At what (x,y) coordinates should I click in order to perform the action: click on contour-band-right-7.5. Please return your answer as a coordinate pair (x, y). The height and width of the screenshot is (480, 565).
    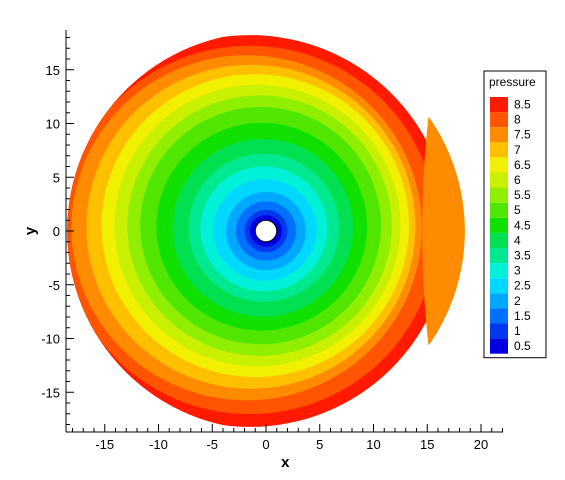
    Looking at the image, I should click on (443, 231).